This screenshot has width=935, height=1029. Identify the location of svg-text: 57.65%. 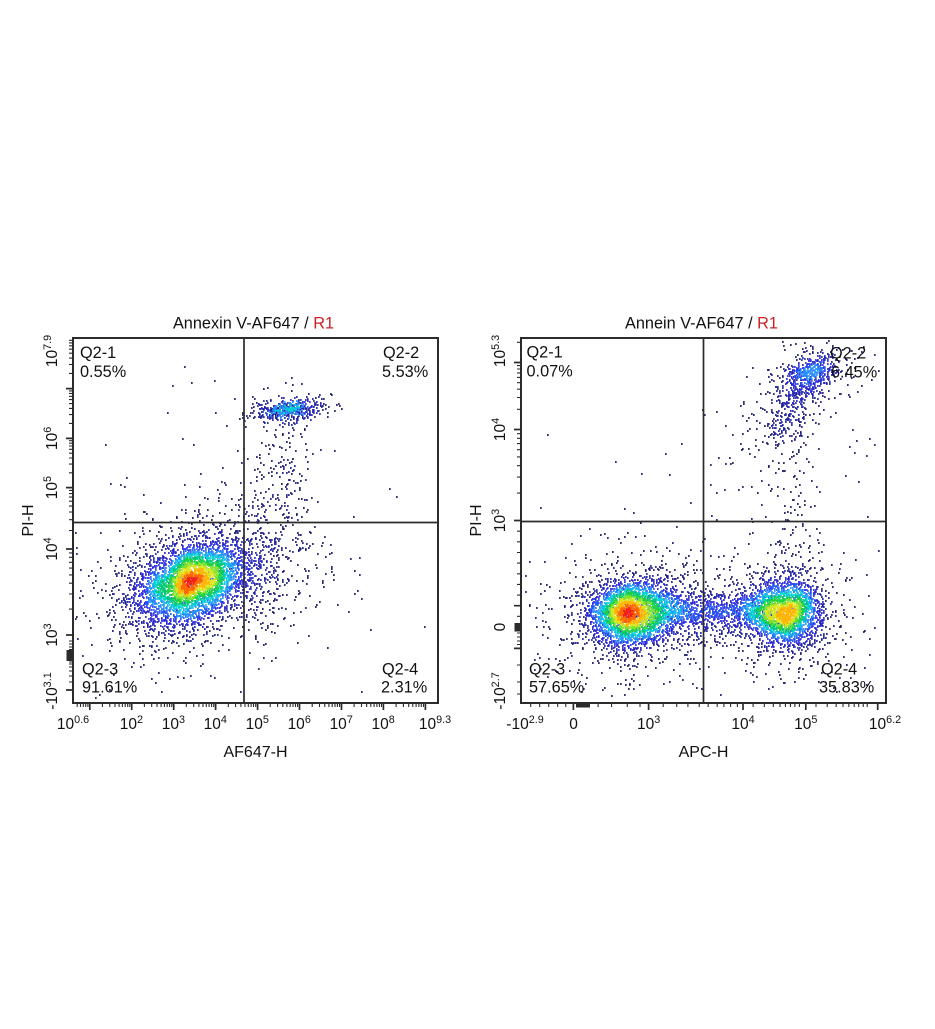
(556, 688).